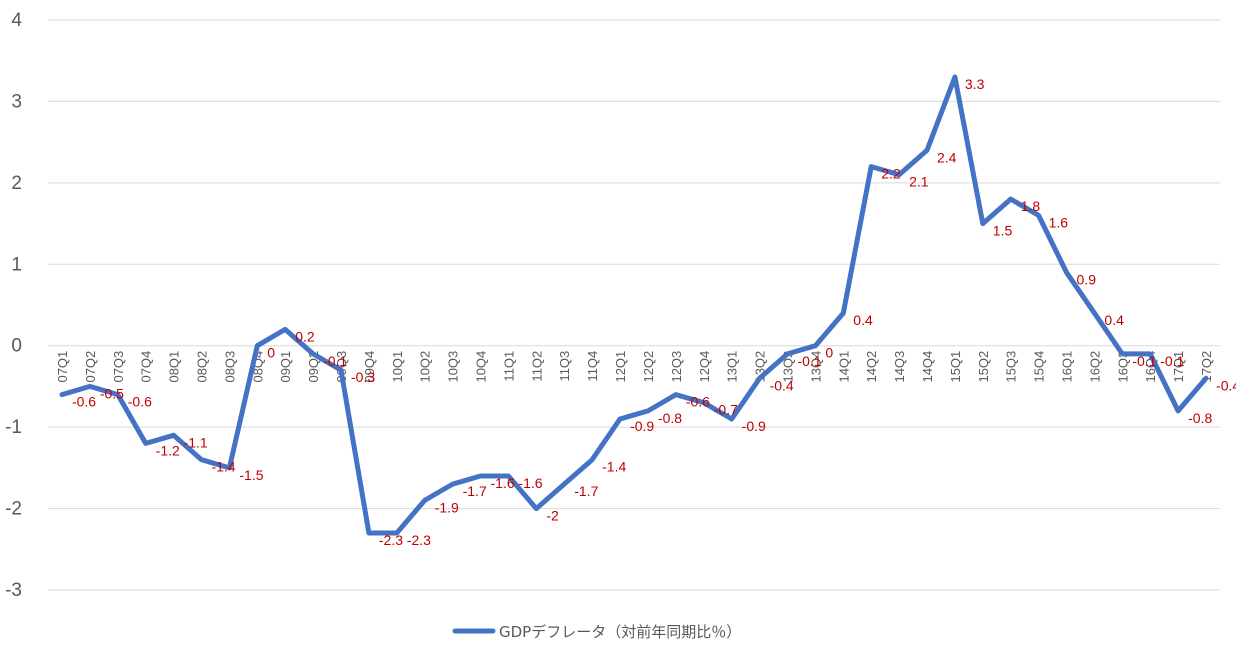 This screenshot has width=1236, height=646. What do you see at coordinates (196, 442) in the screenshot?
I see `data-label: -1.1` at bounding box center [196, 442].